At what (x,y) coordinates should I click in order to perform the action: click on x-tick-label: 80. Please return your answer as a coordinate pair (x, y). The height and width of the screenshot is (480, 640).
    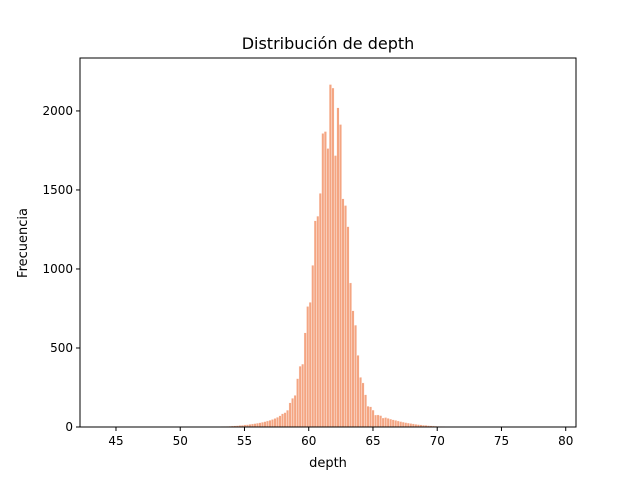
    Looking at the image, I should click on (565, 441).